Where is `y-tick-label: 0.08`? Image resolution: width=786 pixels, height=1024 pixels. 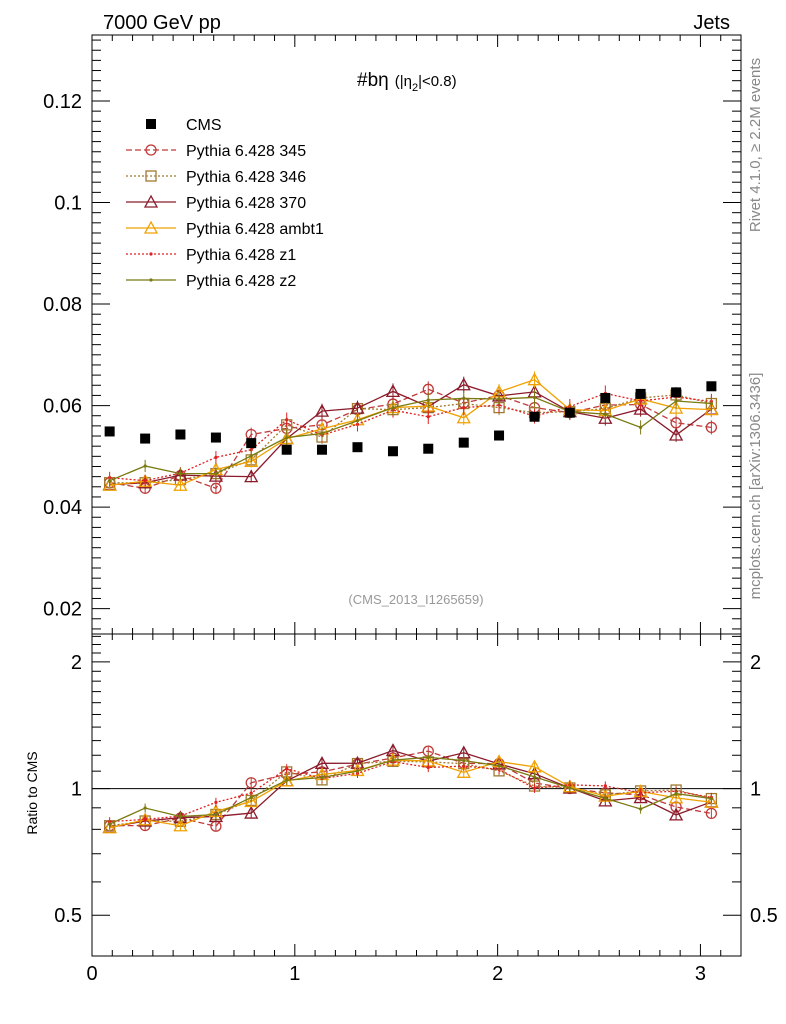
y-tick-label: 0.08 is located at coordinates (62, 305).